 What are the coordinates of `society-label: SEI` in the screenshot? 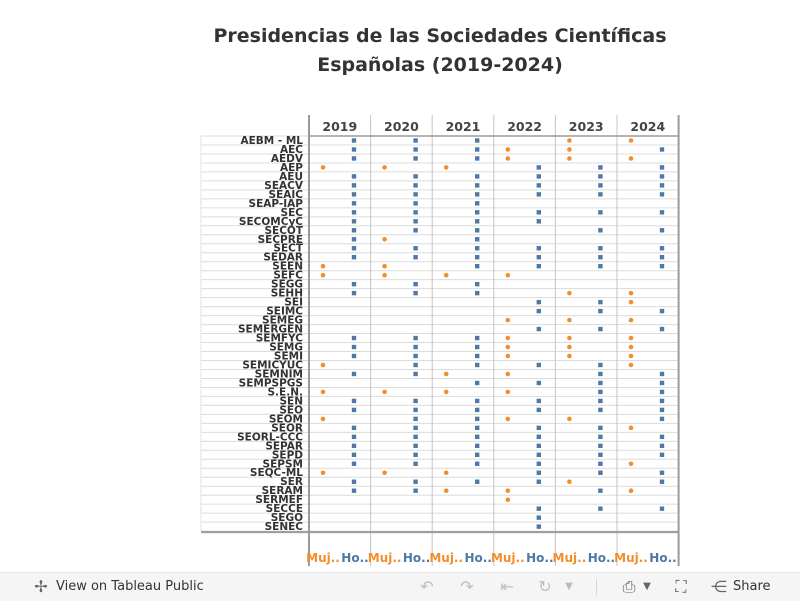 It's located at (293, 303).